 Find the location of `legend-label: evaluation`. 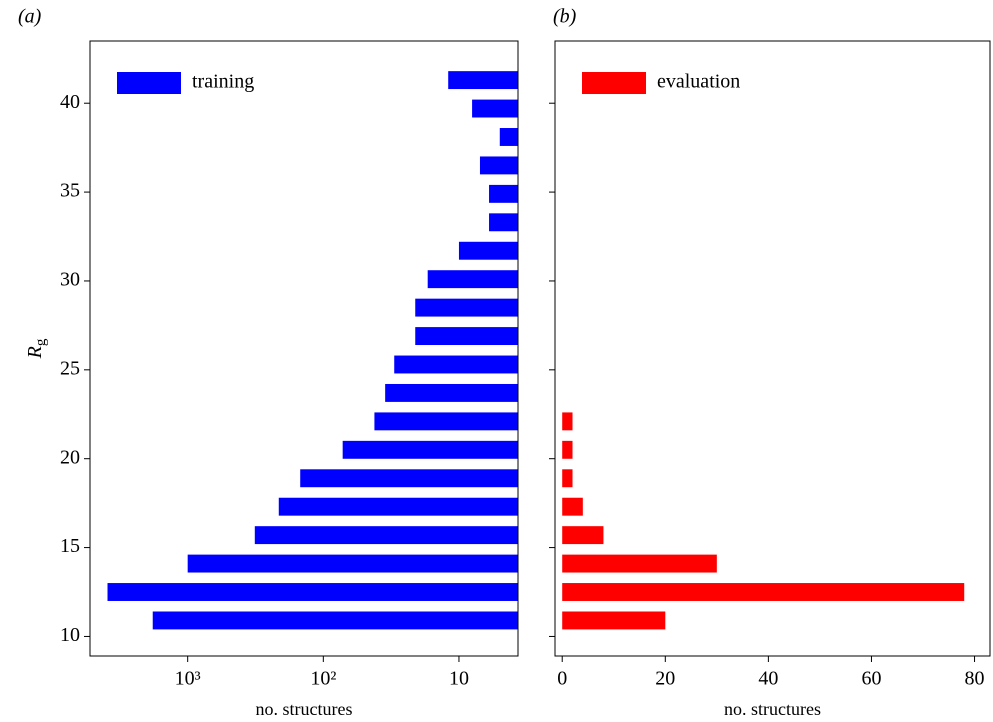

legend-label: evaluation is located at coordinates (698, 82).